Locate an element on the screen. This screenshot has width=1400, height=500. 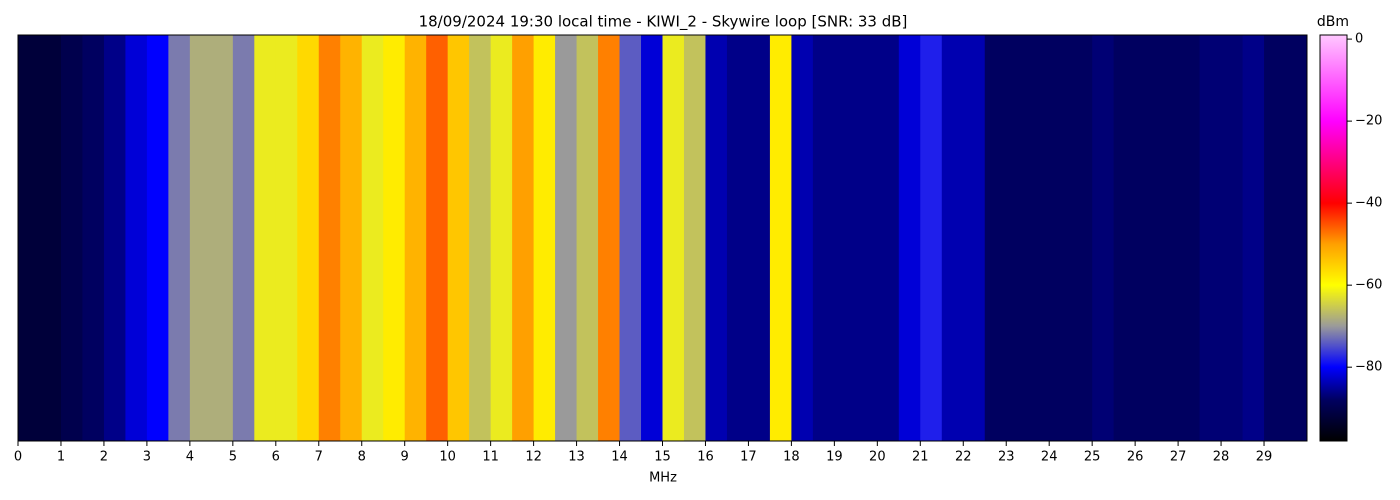
x-tick-label: 29 is located at coordinates (1264, 457).